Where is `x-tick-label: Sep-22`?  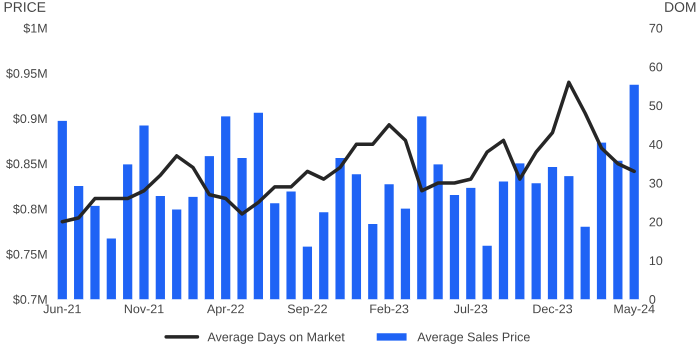
x-tick-label: Sep-22 is located at coordinates (307, 310).